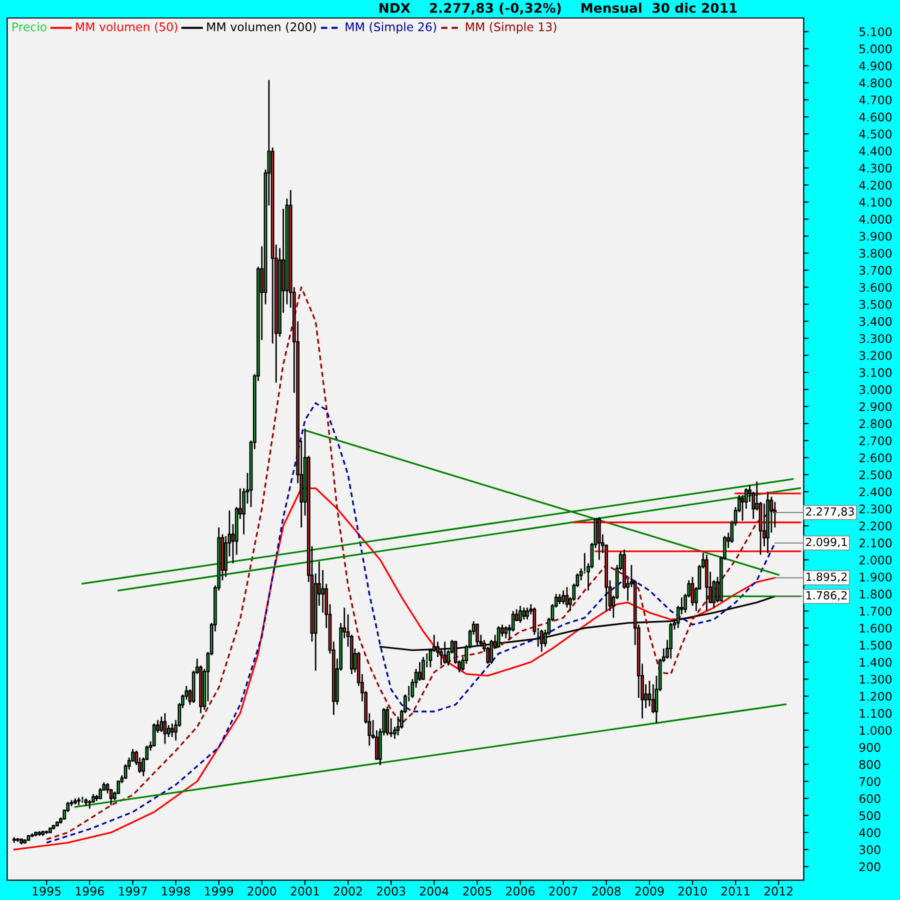 The height and width of the screenshot is (900, 900). Describe the element at coordinates (875, 389) in the screenshot. I see `y-tick-label: 3.000` at that location.